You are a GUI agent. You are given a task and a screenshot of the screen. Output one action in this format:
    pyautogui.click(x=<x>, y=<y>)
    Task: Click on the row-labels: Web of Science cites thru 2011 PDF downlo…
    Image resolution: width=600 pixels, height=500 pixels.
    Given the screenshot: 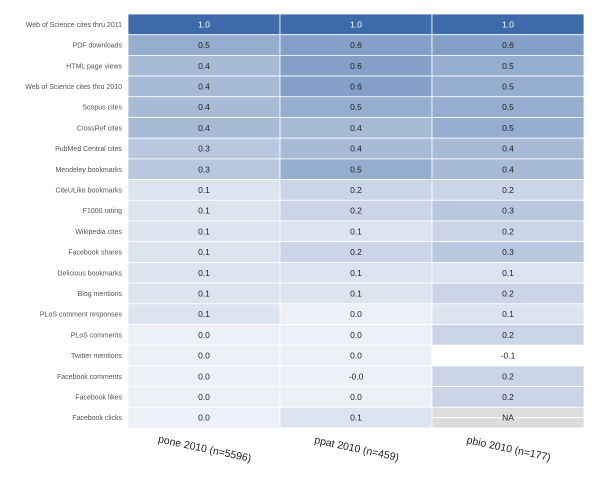 What is the action you would take?
    pyautogui.click(x=73, y=222)
    